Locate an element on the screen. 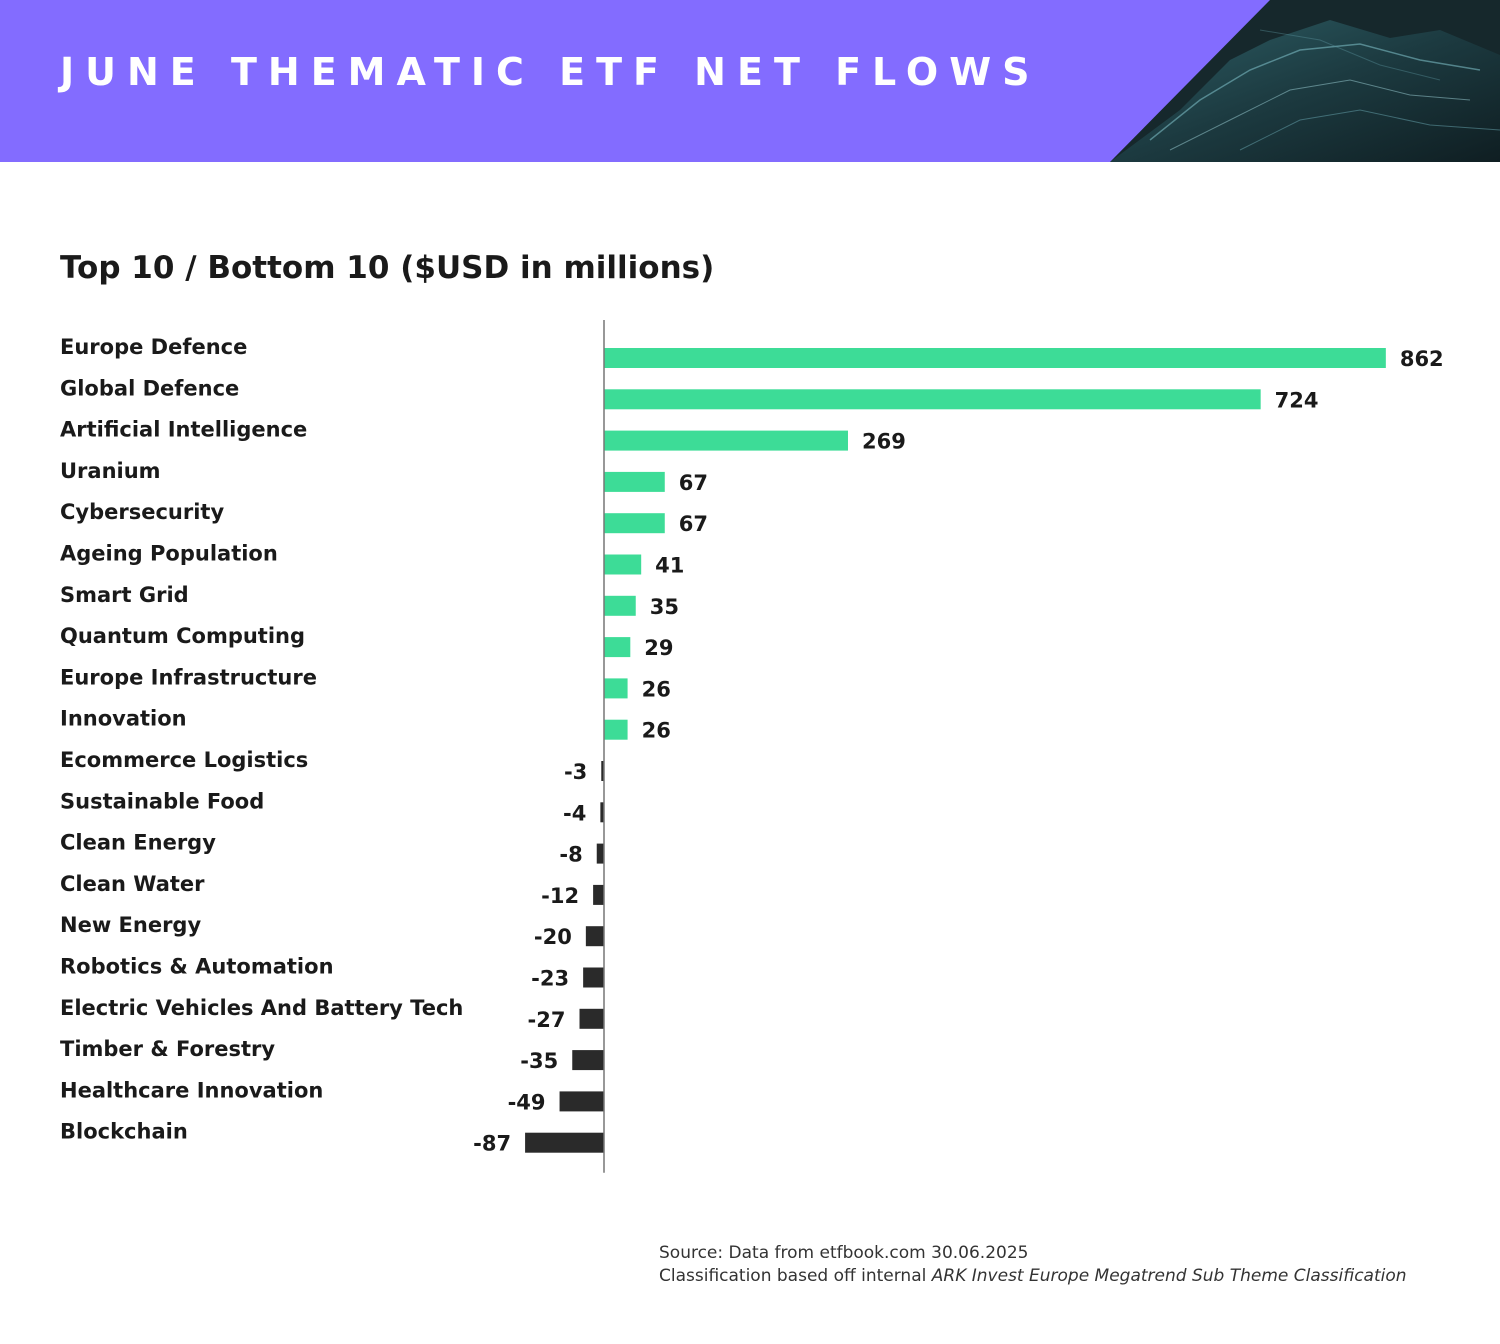  category-label-quantum-computing: Quantum Computing is located at coordinates (182, 636).